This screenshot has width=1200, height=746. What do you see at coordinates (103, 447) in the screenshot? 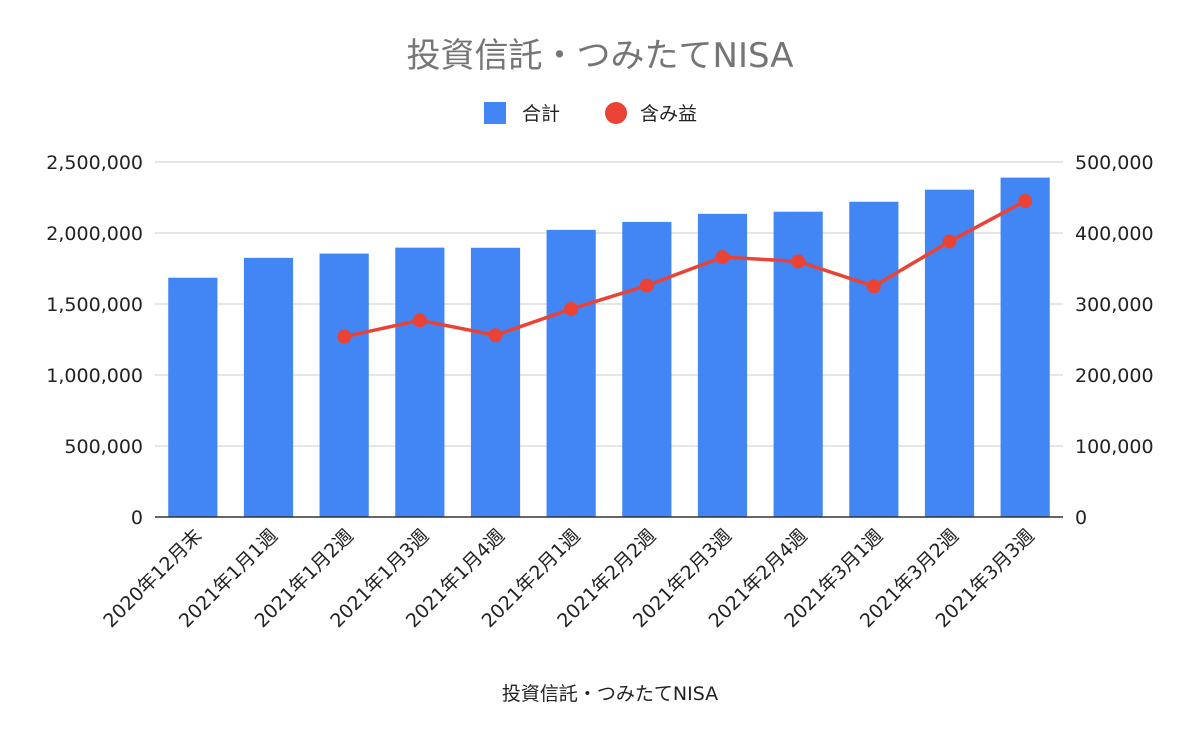
I see `y-tick-label-left: 500,000` at bounding box center [103, 447].